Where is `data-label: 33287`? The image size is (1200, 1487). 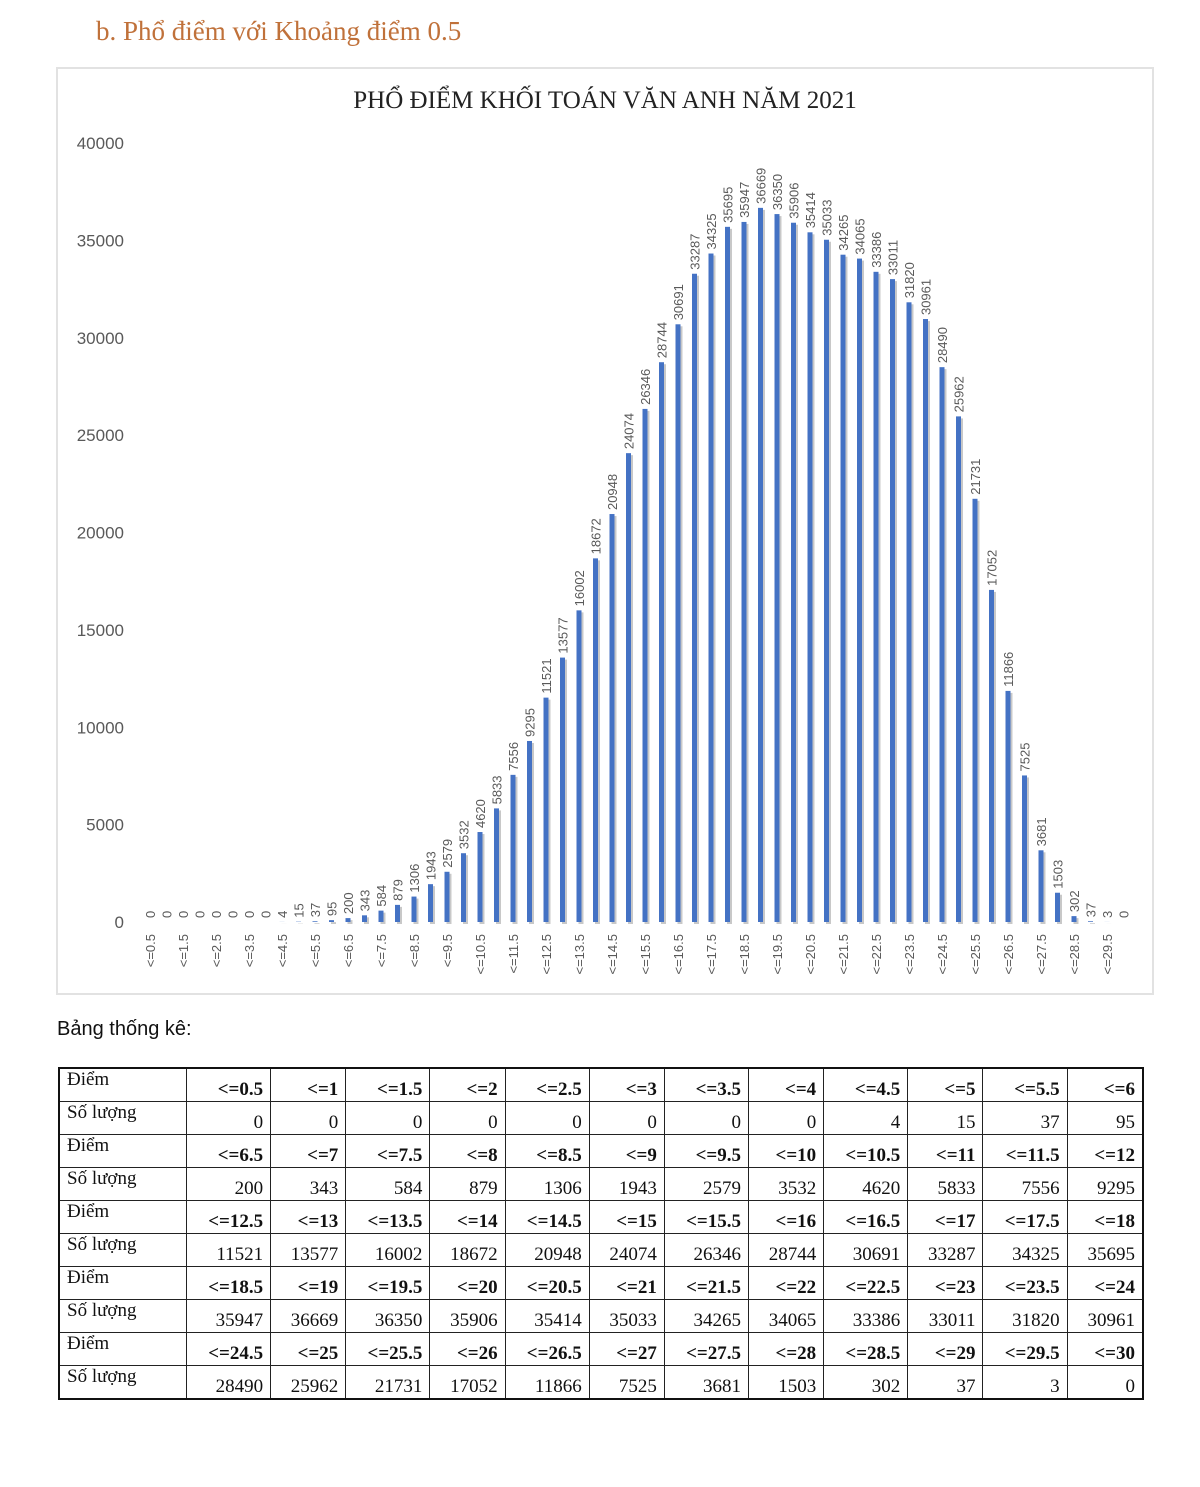
data-label: 33287 is located at coordinates (695, 252).